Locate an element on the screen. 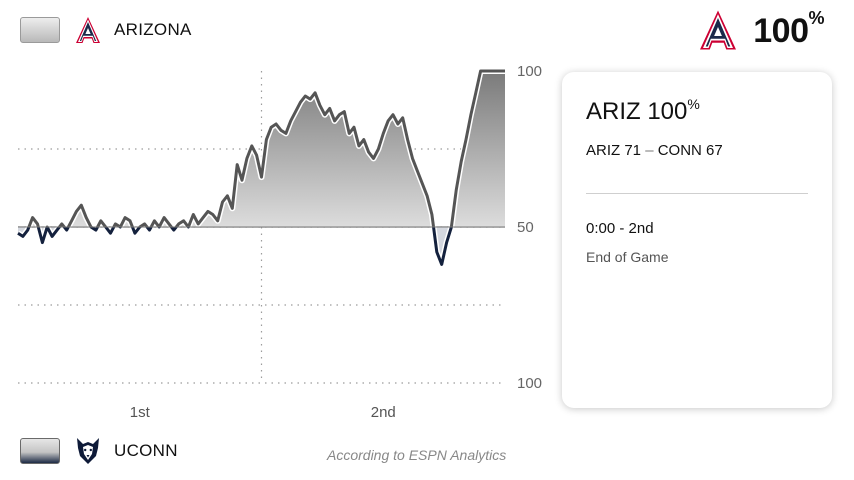 The image size is (854, 480). game-clock: 0:00 - 2nd is located at coordinates (620, 228).